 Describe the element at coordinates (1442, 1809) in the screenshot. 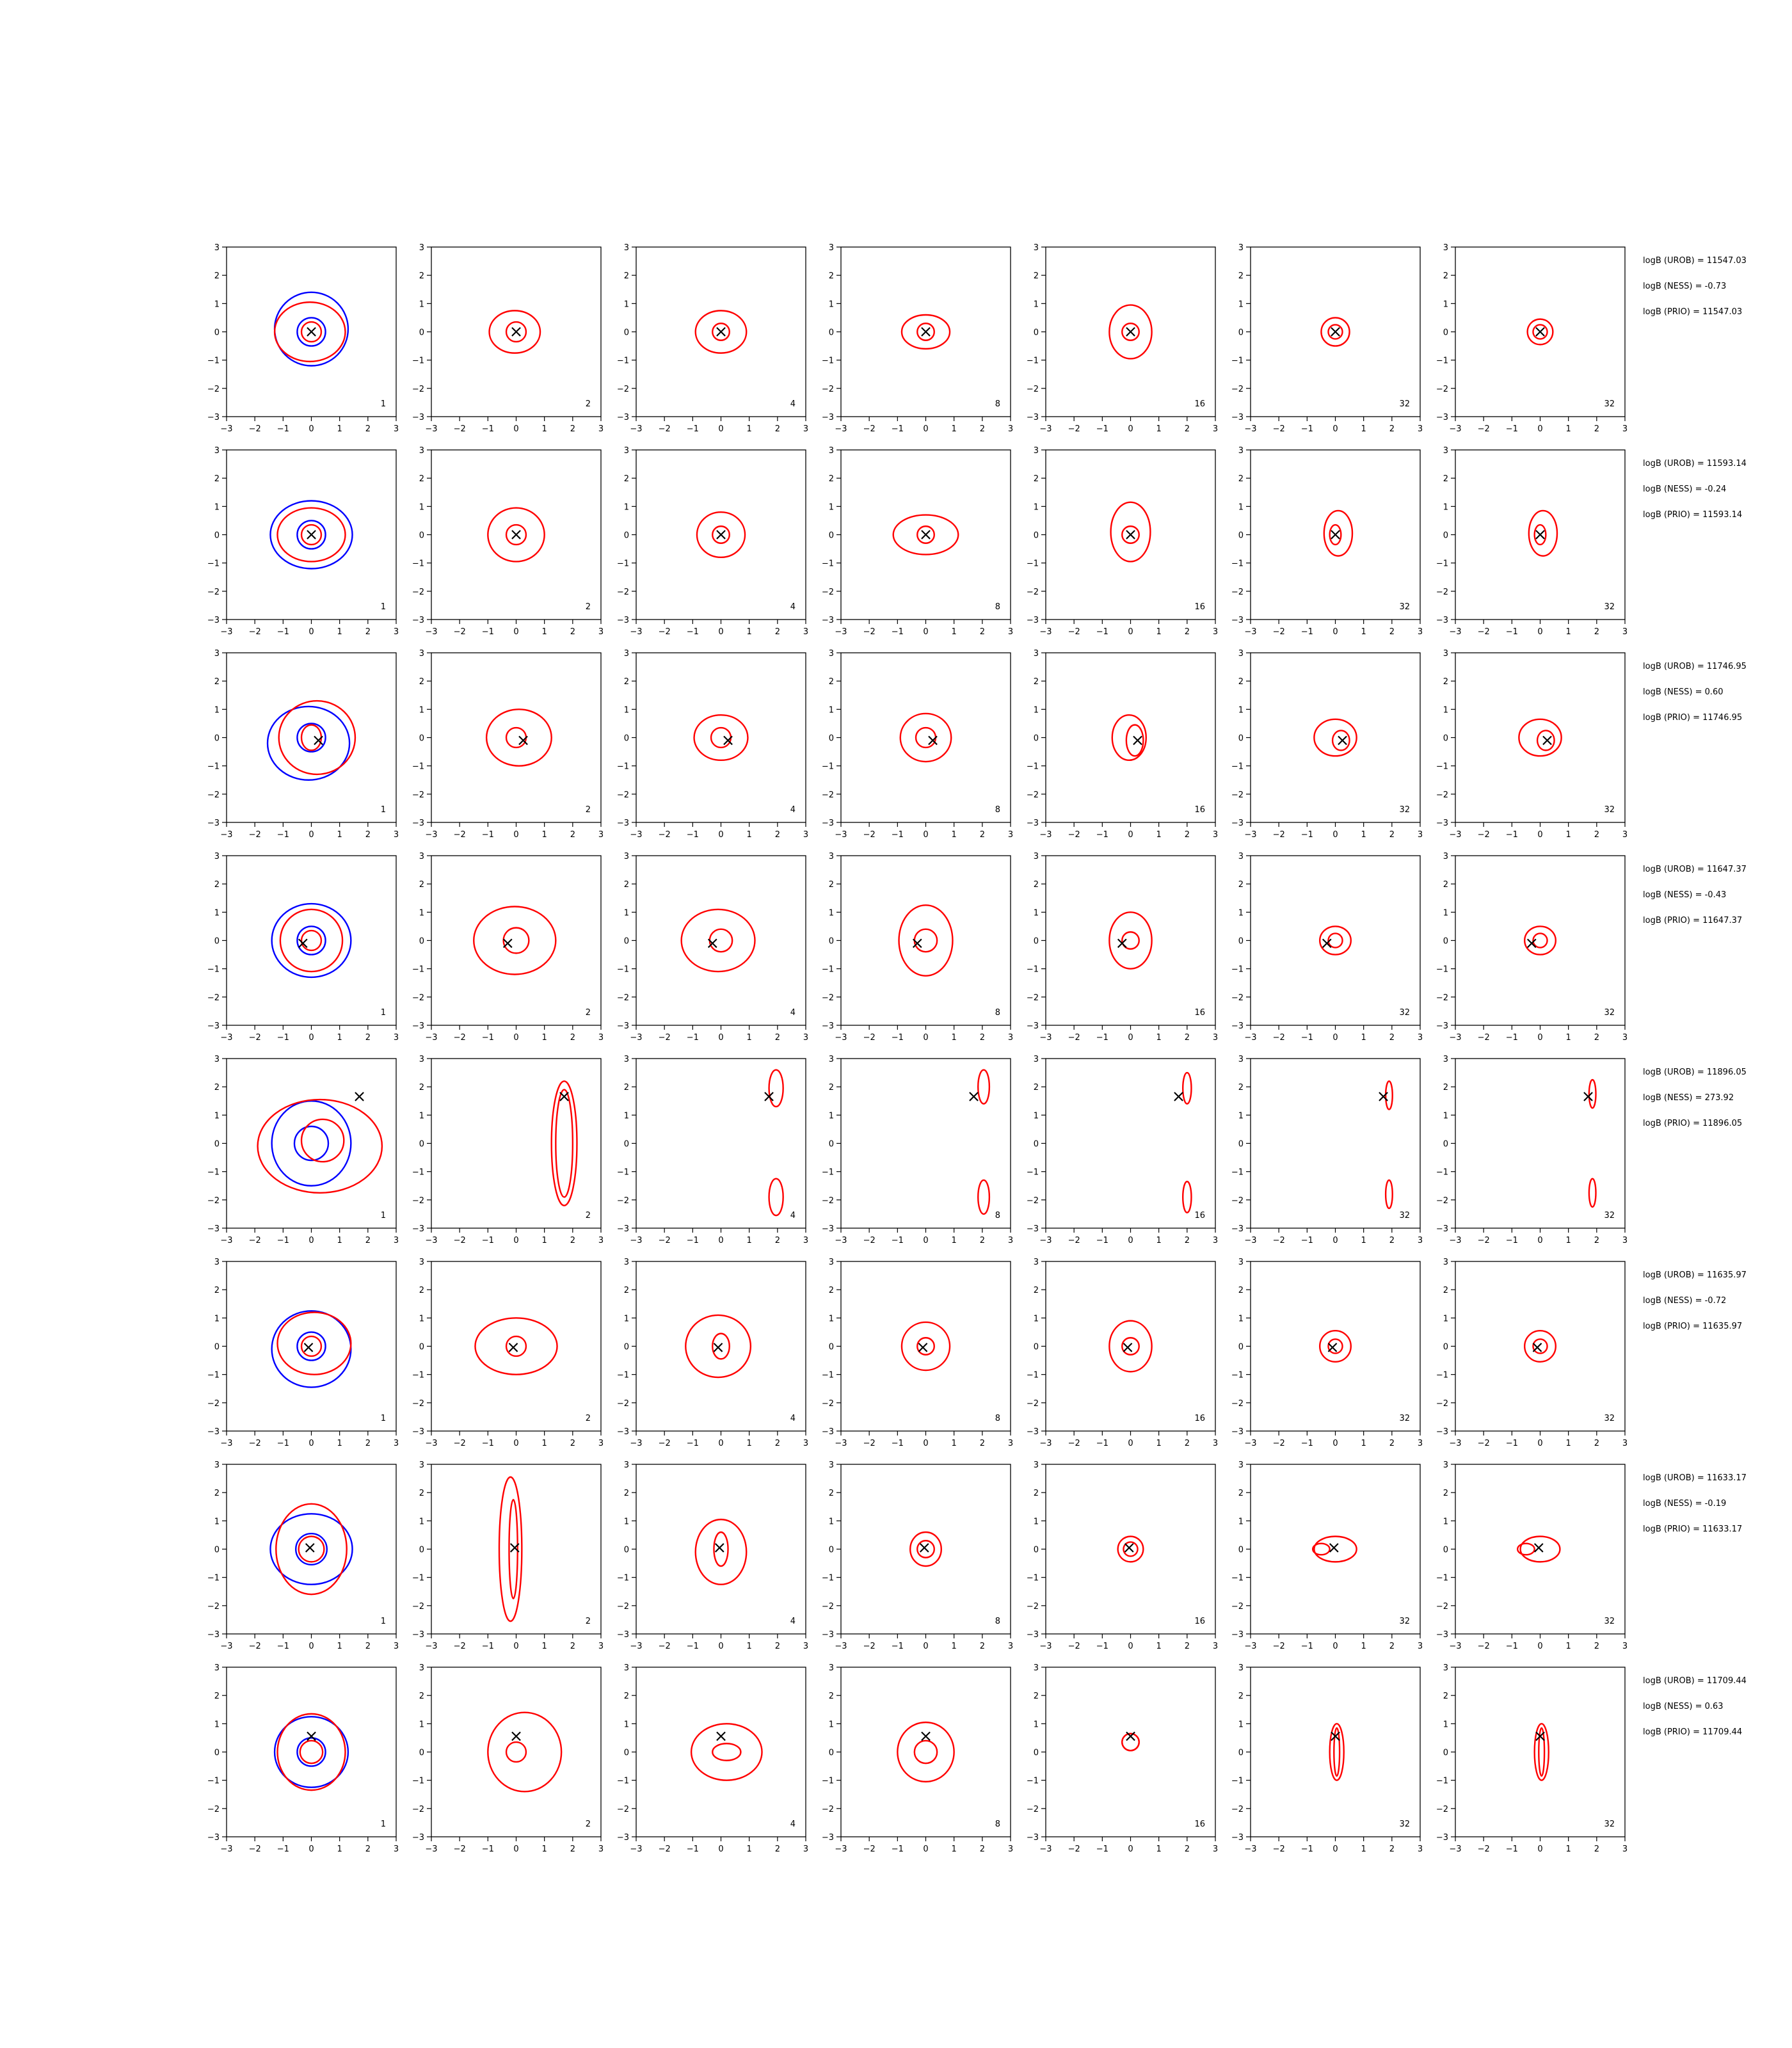

I see `y-tick-label: −2` at that location.